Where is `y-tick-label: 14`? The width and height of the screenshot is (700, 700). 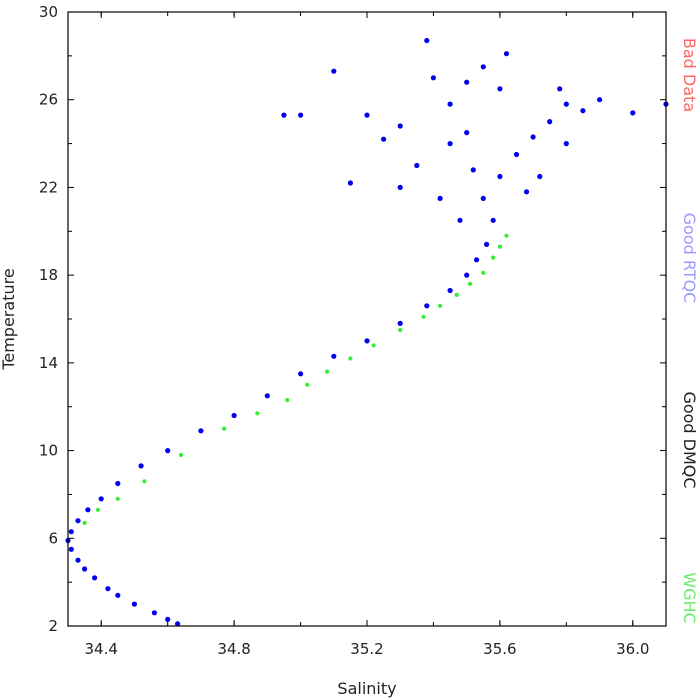 y-tick-label: 14 is located at coordinates (48, 363).